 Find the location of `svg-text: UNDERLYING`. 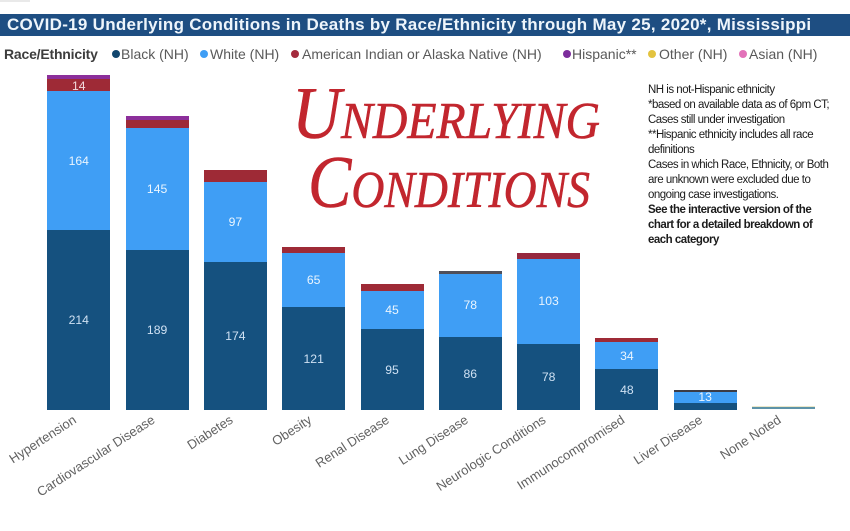

svg-text: UNDERLYING is located at coordinates (446, 115).